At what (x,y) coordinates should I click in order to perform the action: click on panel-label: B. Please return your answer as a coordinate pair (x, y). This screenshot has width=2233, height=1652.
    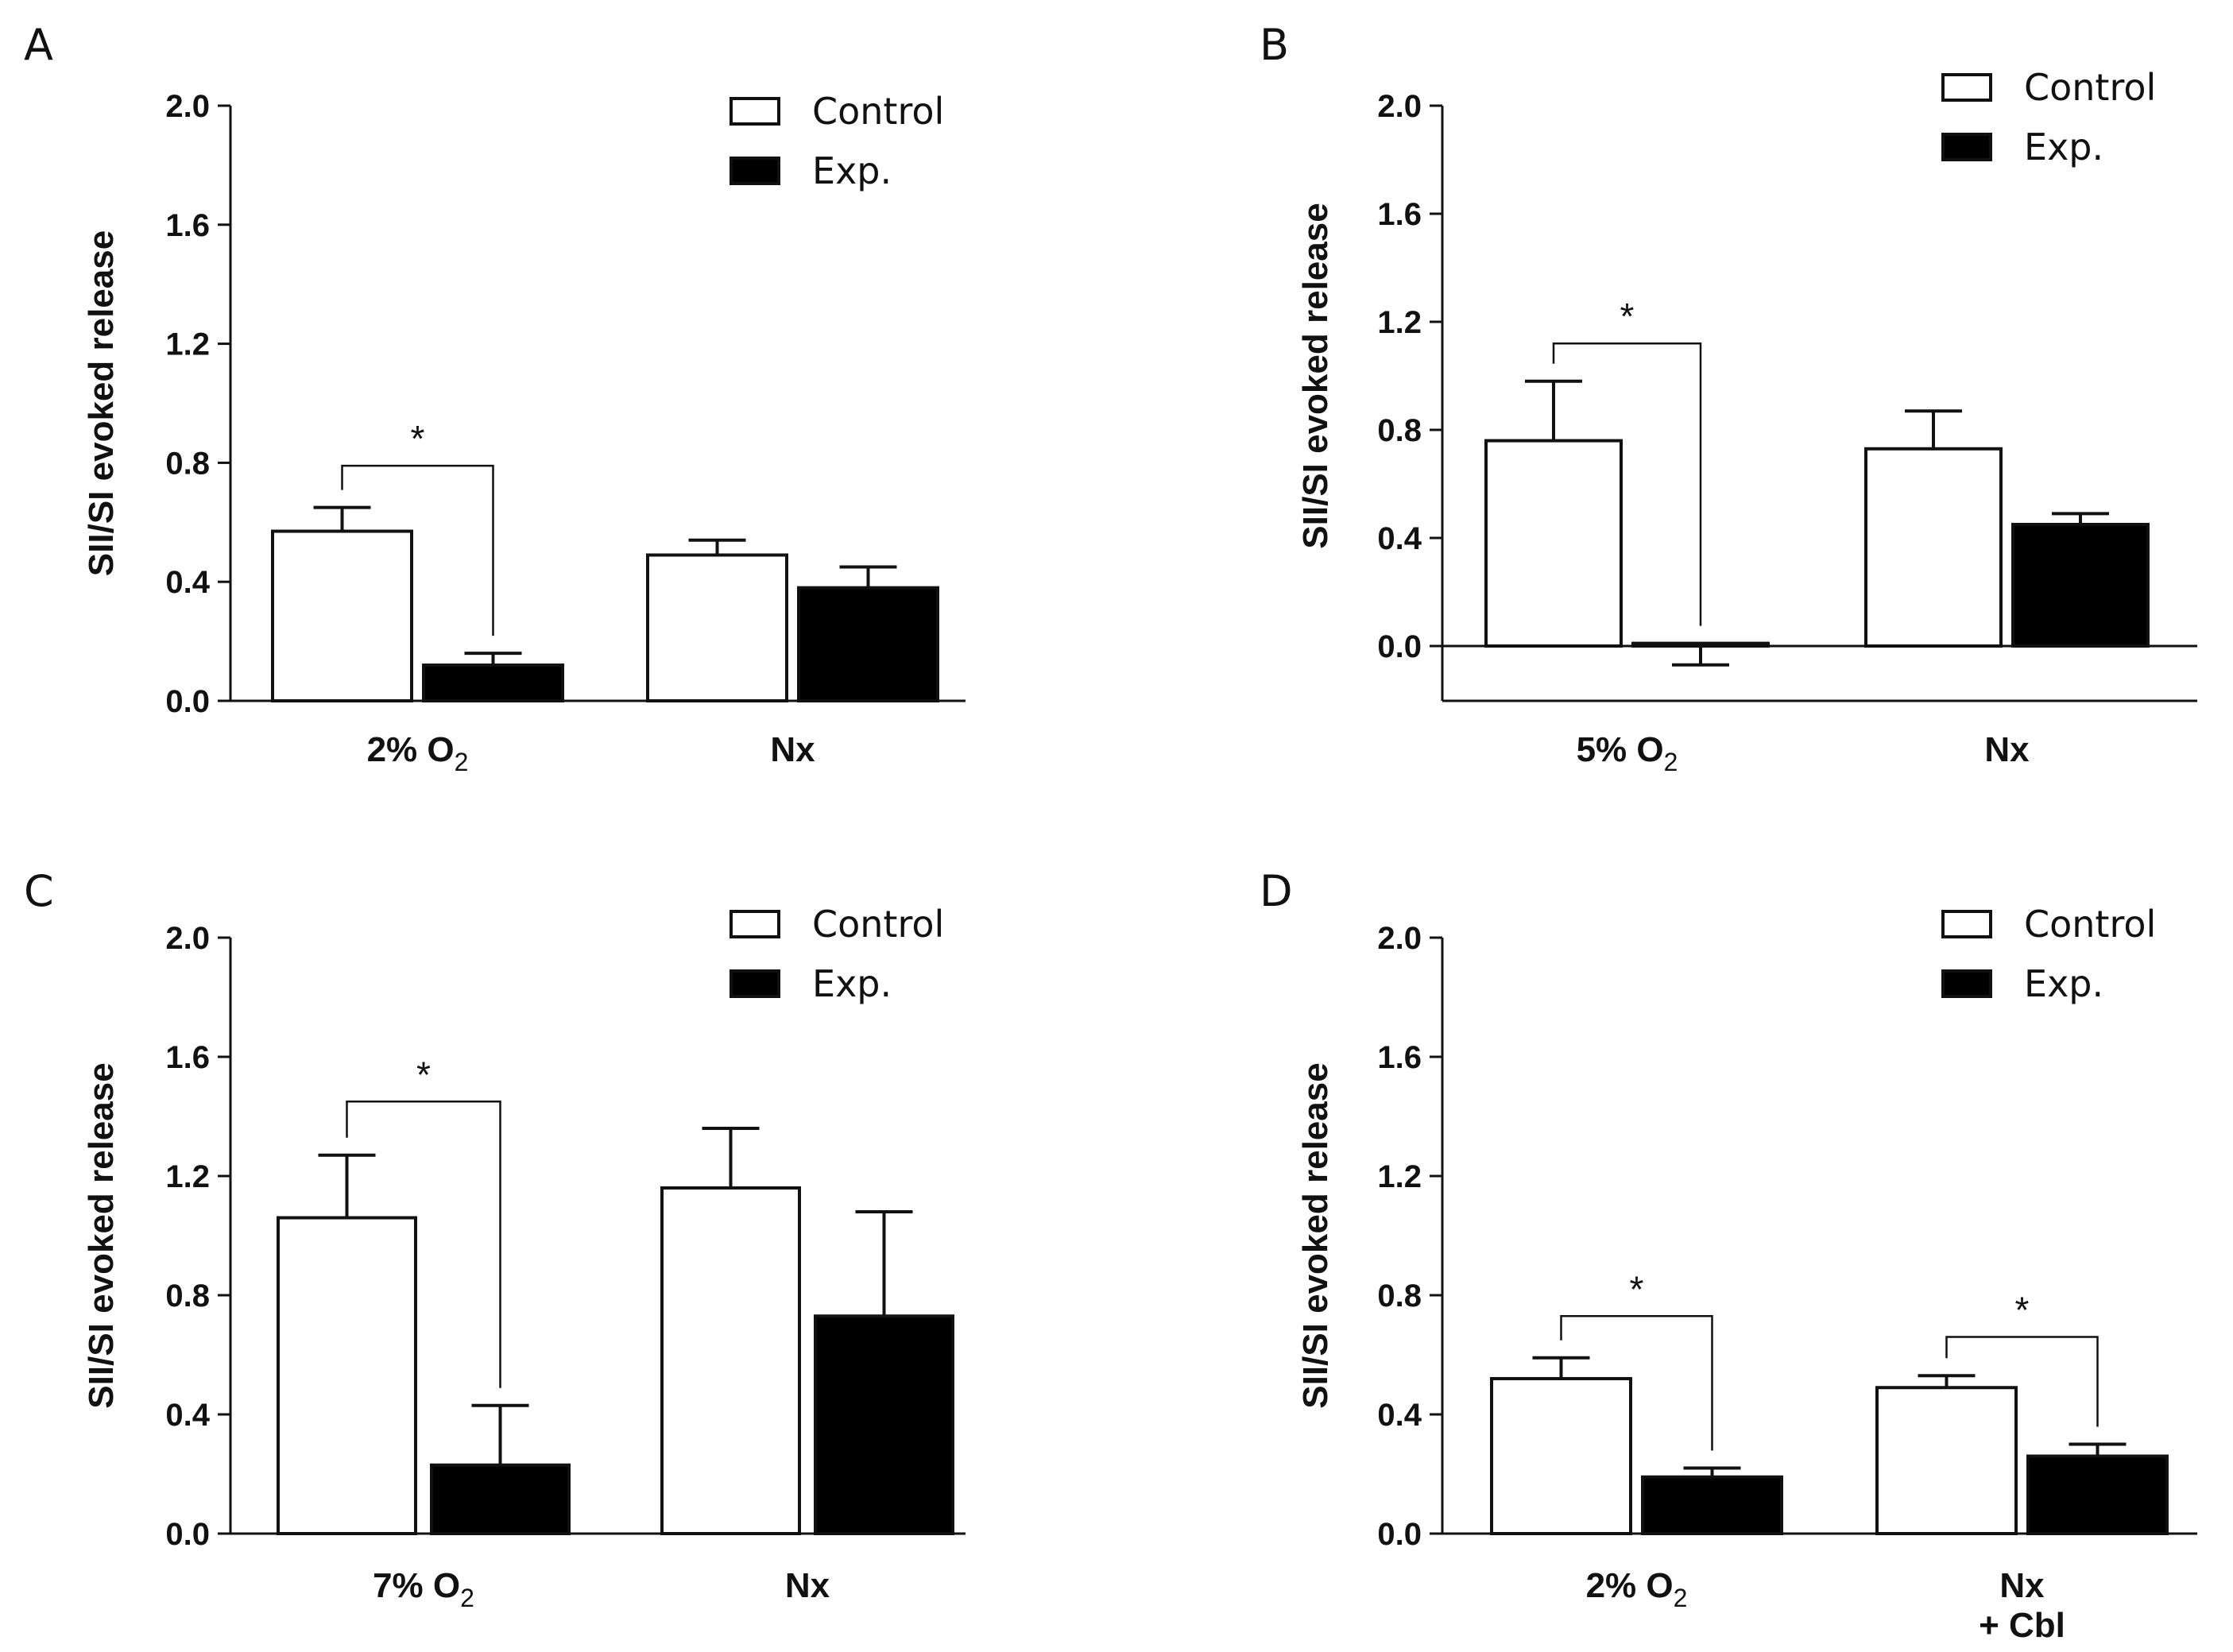
    Looking at the image, I should click on (1274, 45).